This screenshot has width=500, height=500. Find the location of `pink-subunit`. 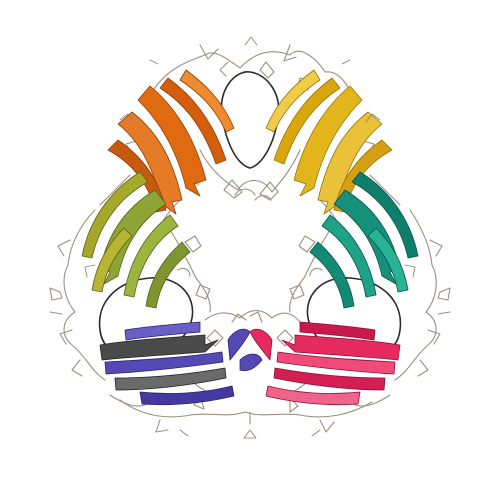

pink-subunit is located at coordinates (325, 363).